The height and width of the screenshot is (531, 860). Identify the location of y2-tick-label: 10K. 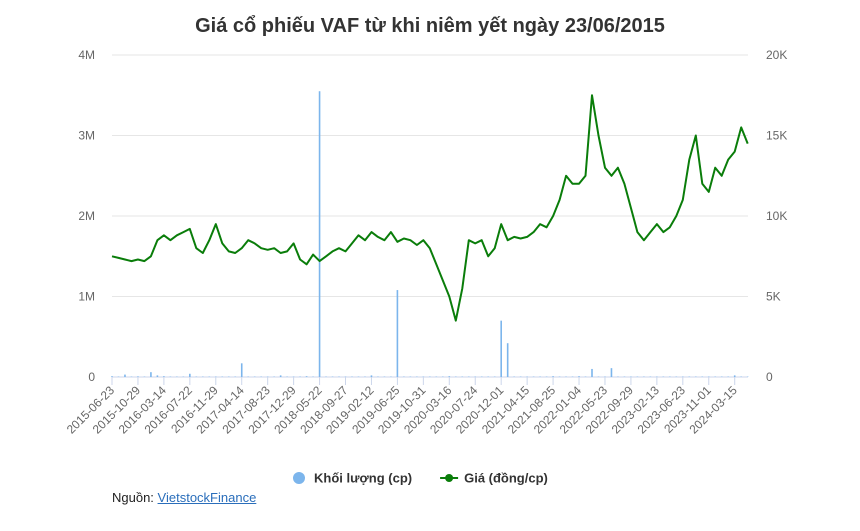
(776, 216).